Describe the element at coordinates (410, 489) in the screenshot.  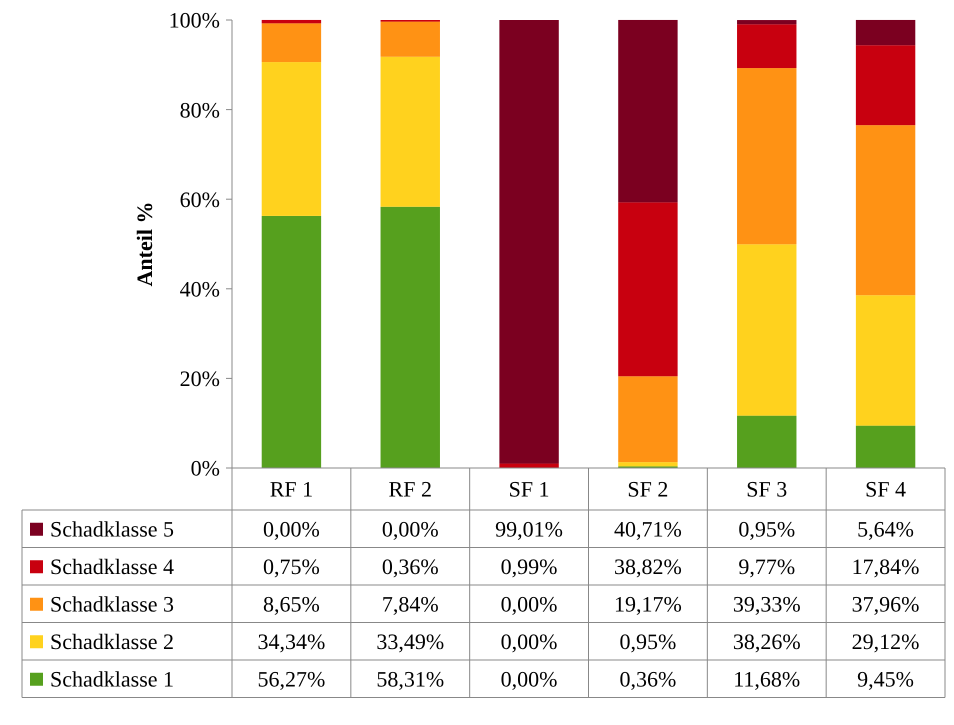
I see `x-tick-label: RF 2` at that location.